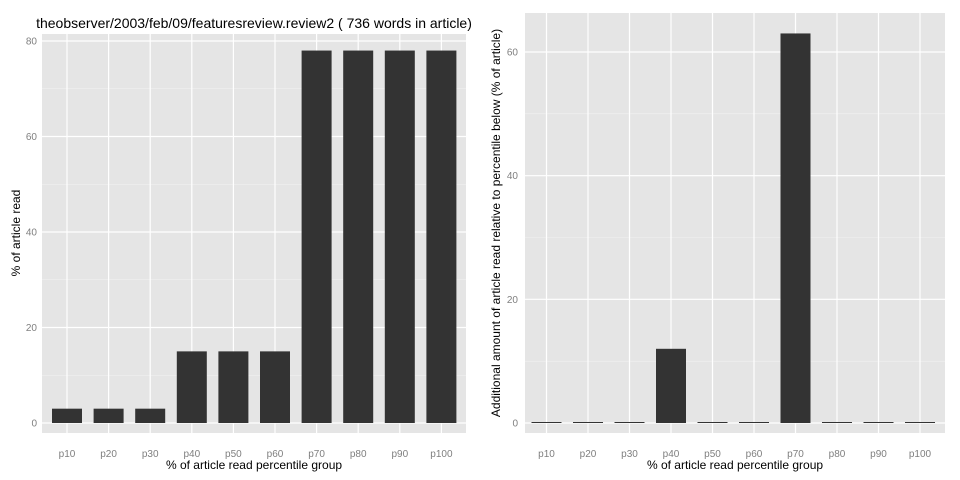 This screenshot has width=960, height=480. I want to click on right-bar-p70, so click(795, 228).